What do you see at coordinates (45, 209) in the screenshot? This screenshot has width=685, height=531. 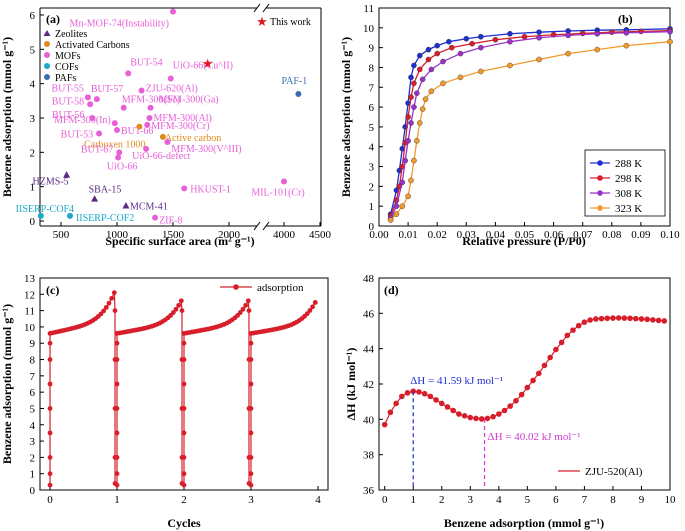 I see `point-label-a: IISERP-COF4` at bounding box center [45, 209].